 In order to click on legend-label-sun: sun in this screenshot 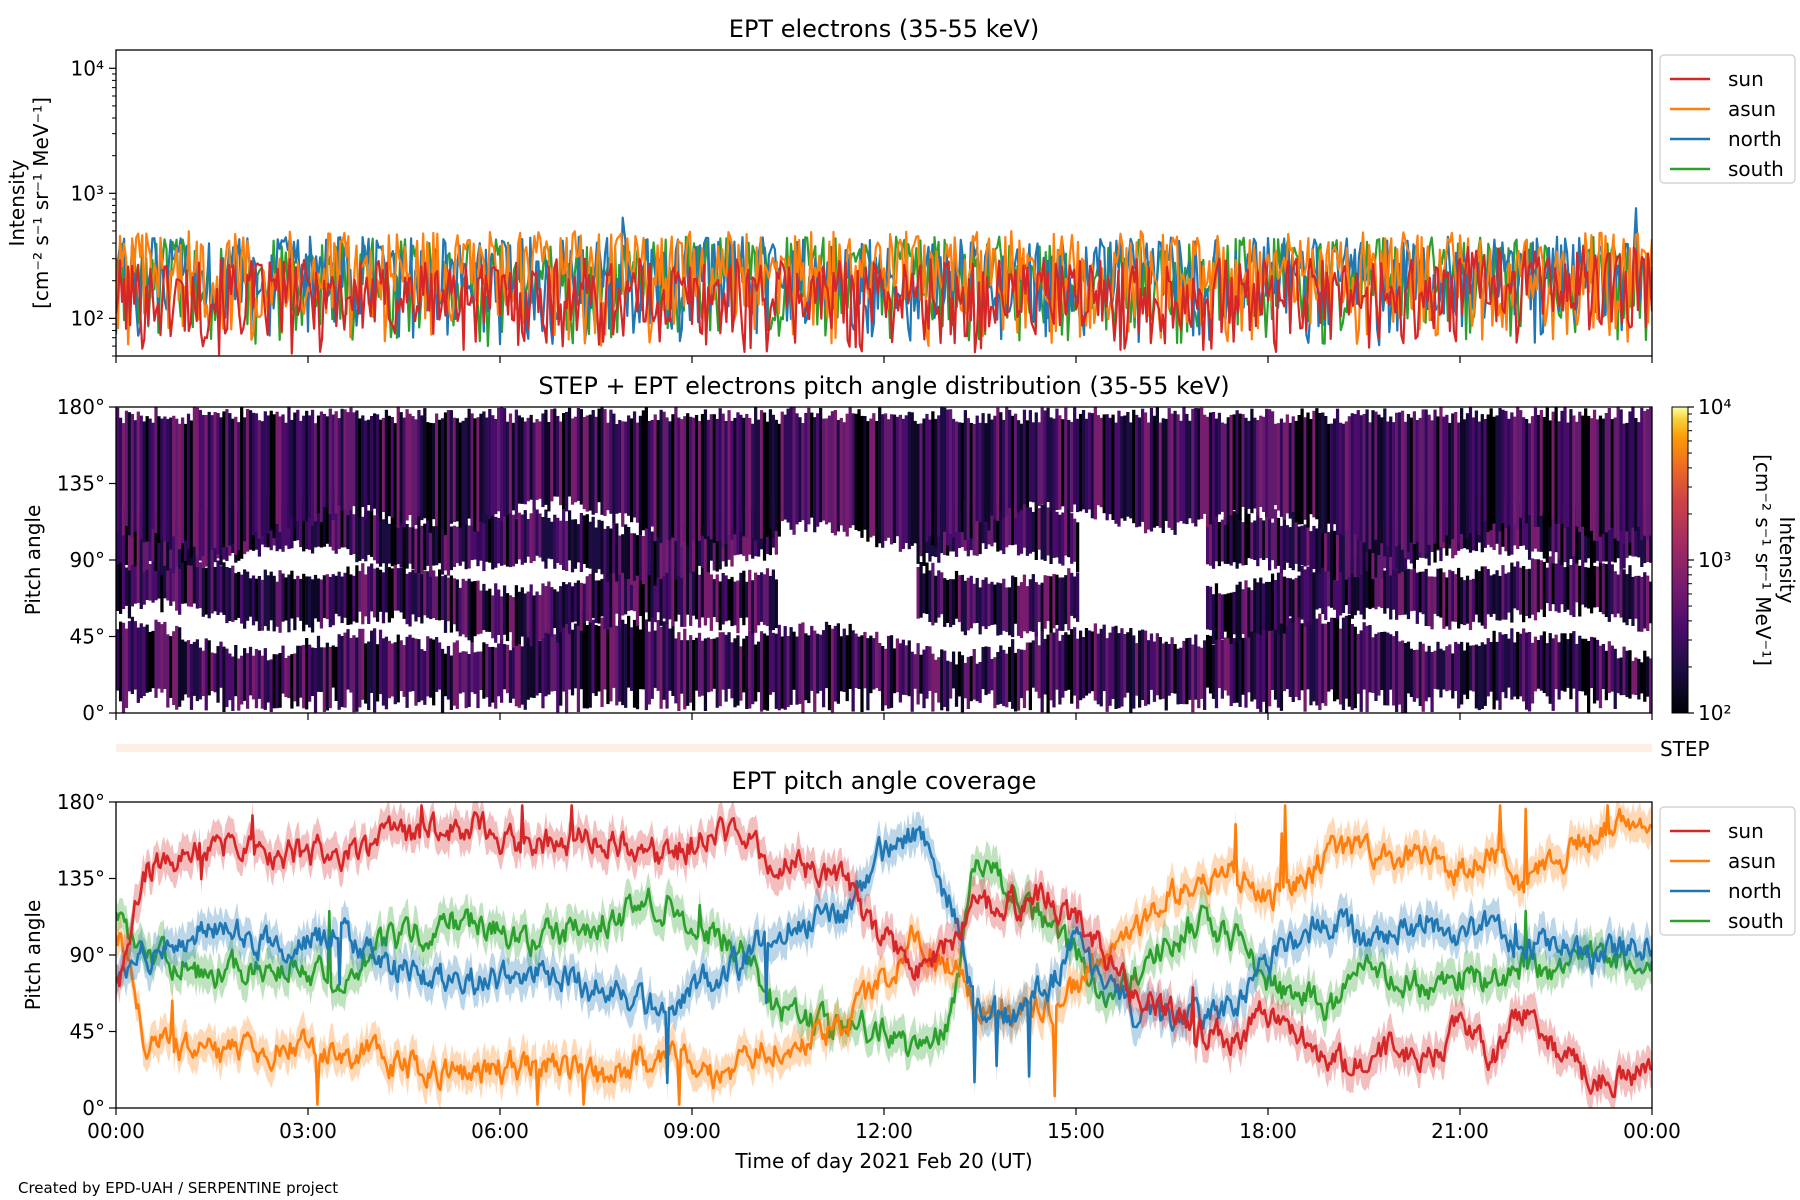, I will do `click(1746, 831)`.